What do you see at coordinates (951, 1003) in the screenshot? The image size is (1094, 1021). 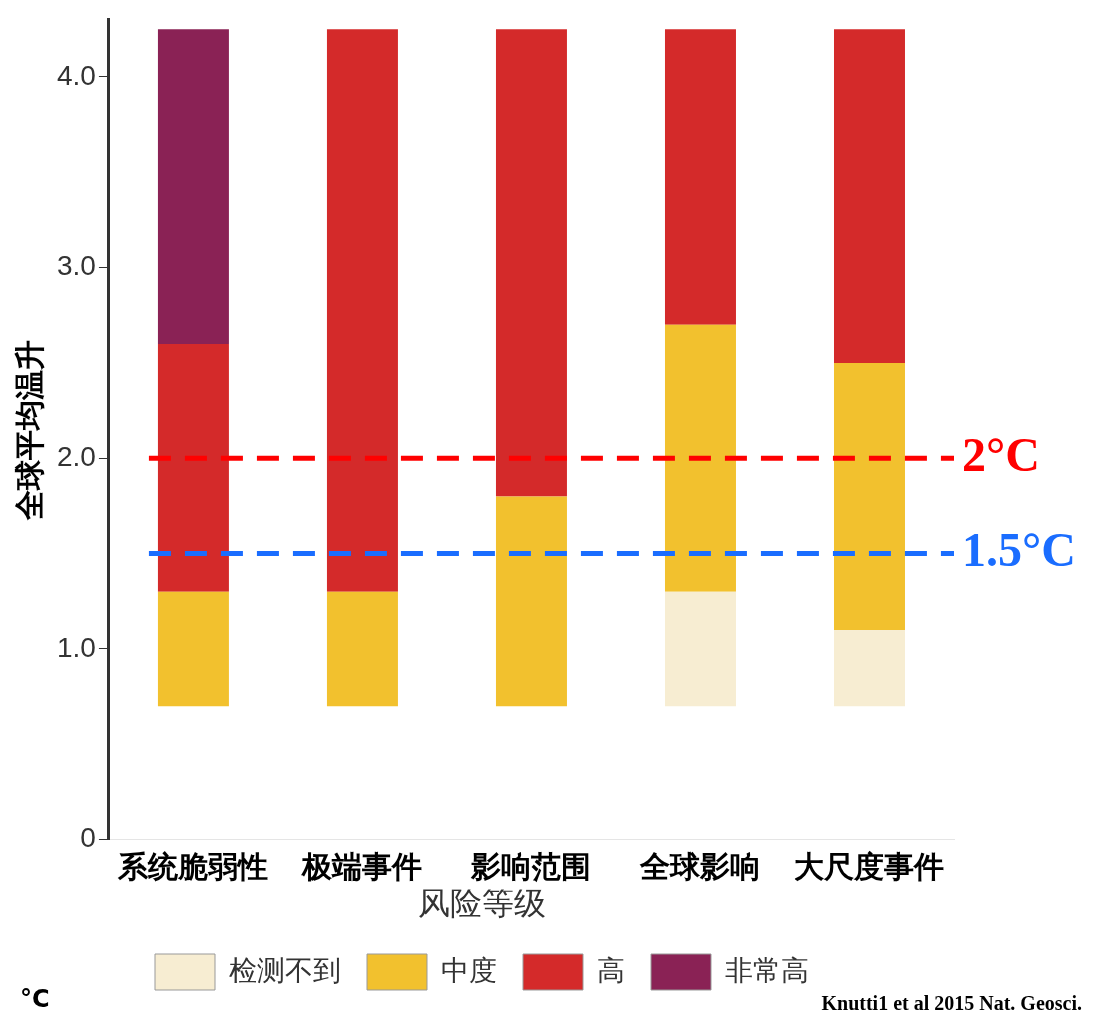 I see `text: Knutti1 et al 2015 Nat. Geosci.` at bounding box center [951, 1003].